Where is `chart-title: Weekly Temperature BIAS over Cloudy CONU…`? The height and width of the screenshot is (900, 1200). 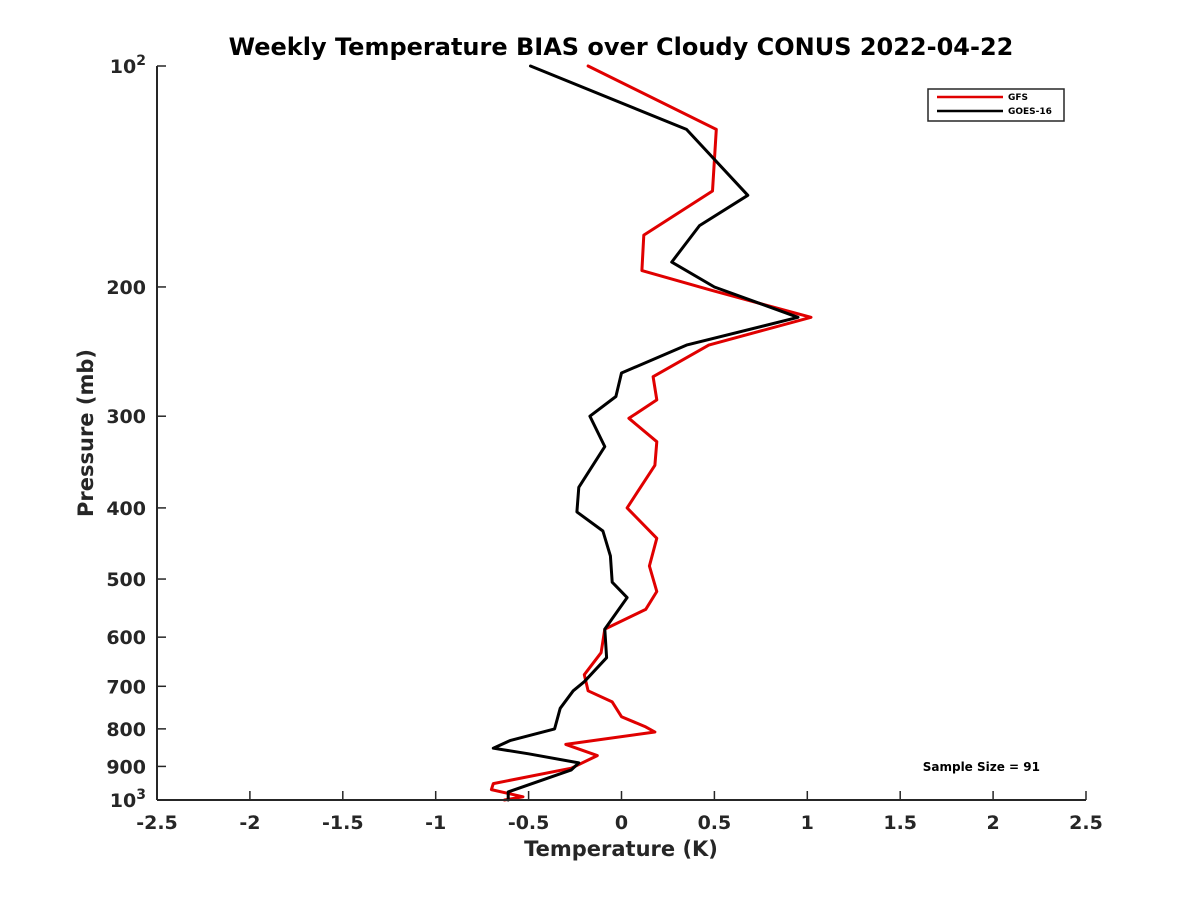 chart-title: Weekly Temperature BIAS over Cloudy CONU… is located at coordinates (621, 47).